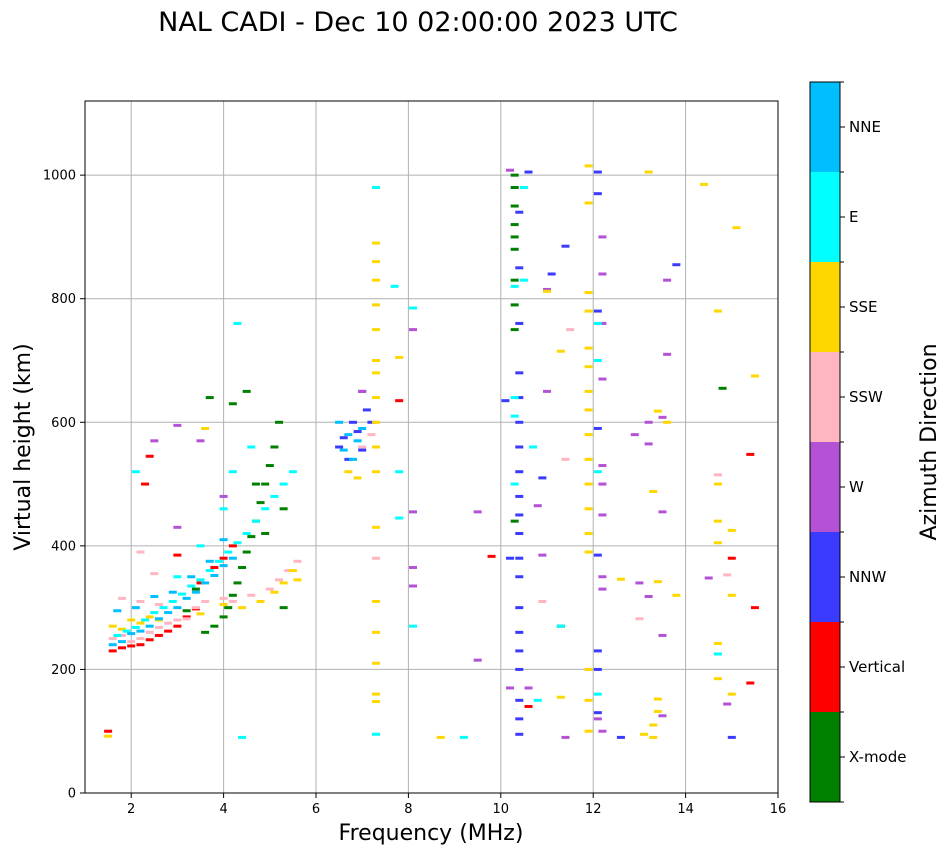 Image resolution: width=951 pixels, height=856 pixels. What do you see at coordinates (63, 299) in the screenshot?
I see `y-tick-label: 800` at bounding box center [63, 299].